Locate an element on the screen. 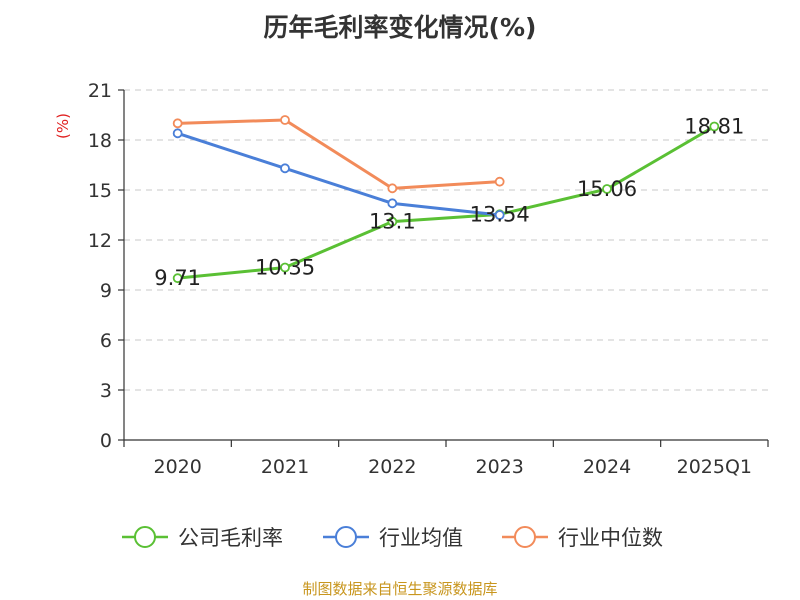  y-tick-label: 18 is located at coordinates (100, 141).